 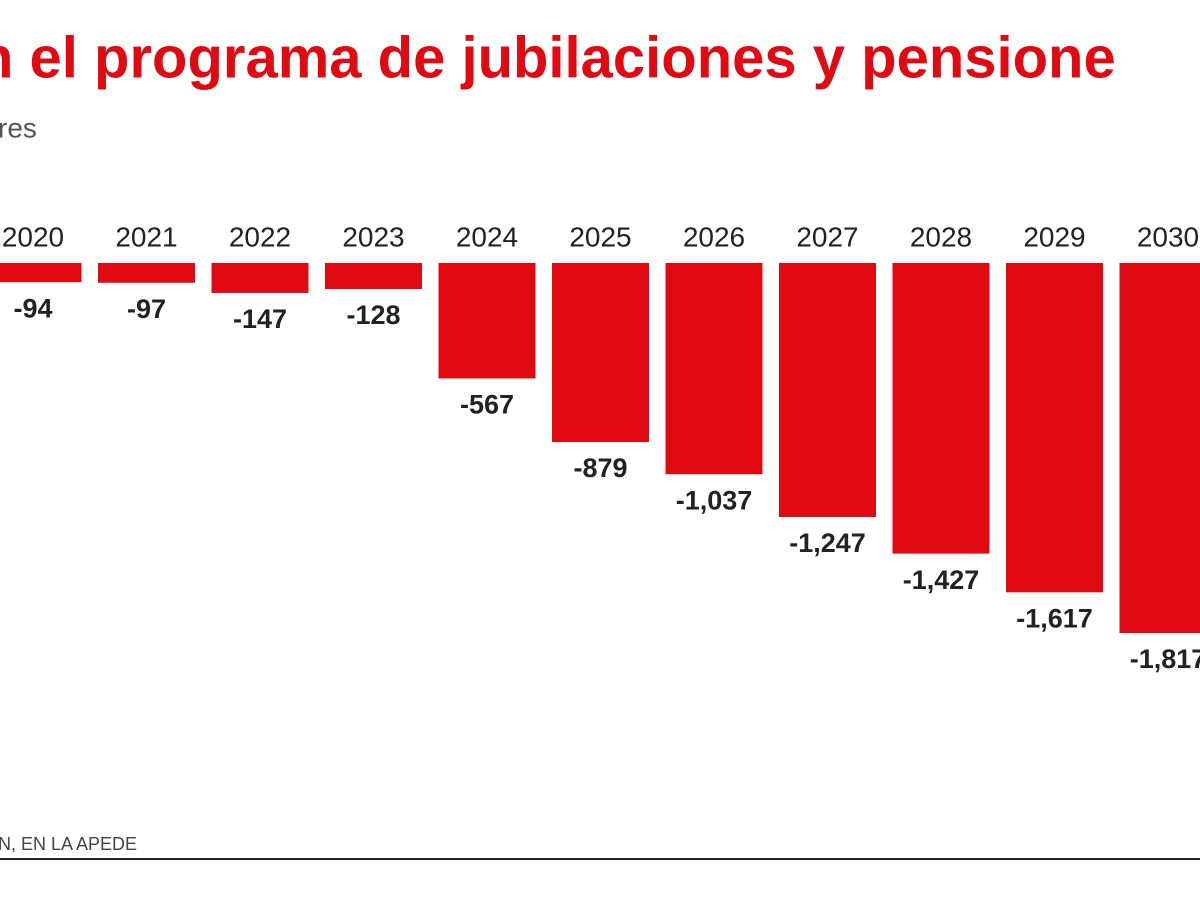 I want to click on x-tick-label: 2026, so click(x=714, y=236).